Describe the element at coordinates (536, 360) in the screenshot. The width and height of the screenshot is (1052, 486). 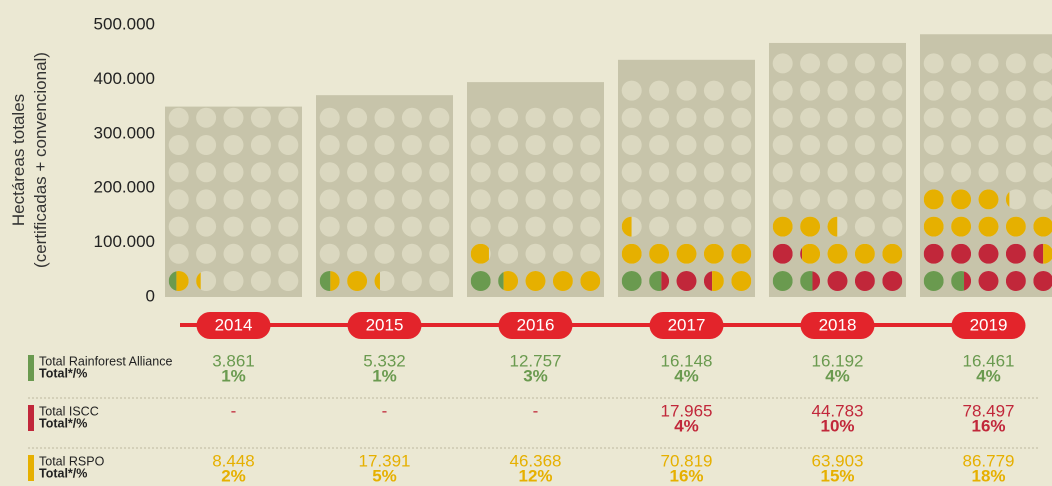
I see `value-label: 12.757` at that location.